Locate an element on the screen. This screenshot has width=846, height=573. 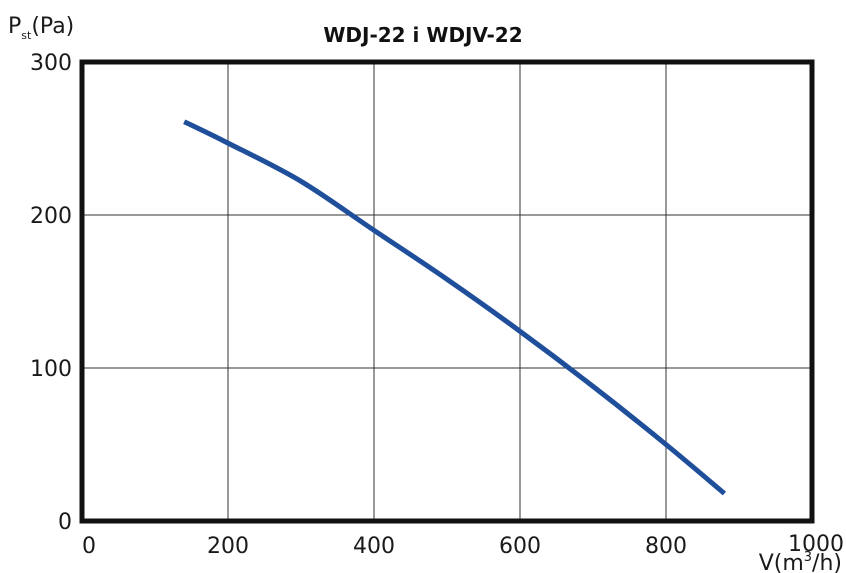
x-tick-label: 600 is located at coordinates (520, 546).